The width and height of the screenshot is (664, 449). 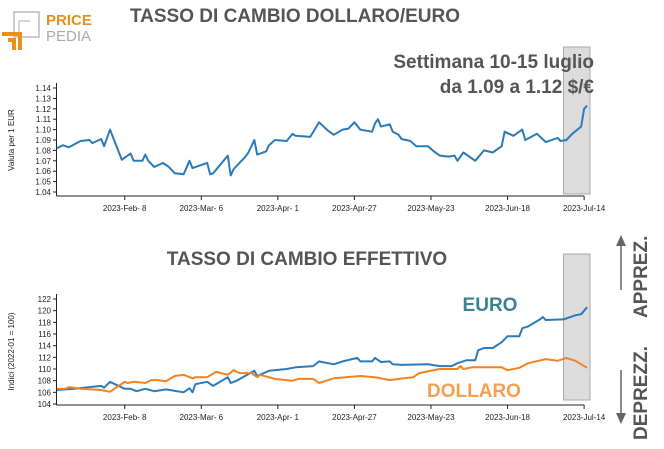 What do you see at coordinates (11, 351) in the screenshot?
I see `y-axis-label: Indici (2022-01 = 100)` at bounding box center [11, 351].